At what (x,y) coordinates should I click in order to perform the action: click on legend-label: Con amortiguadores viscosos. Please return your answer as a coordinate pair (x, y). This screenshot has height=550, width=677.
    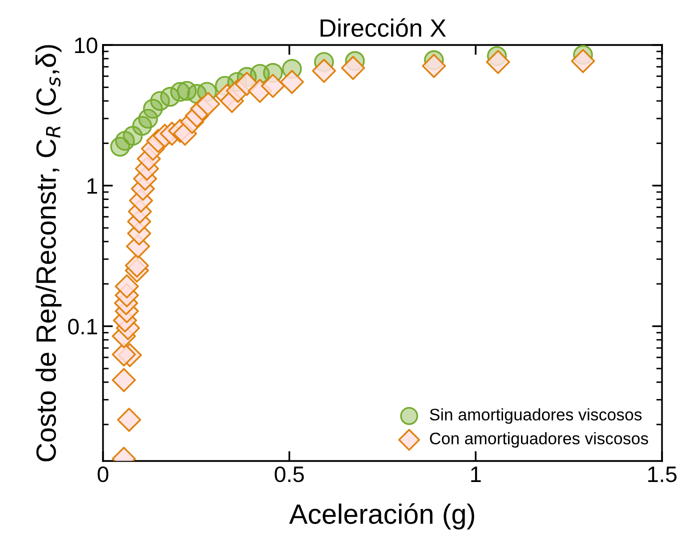
    Looking at the image, I should click on (539, 440).